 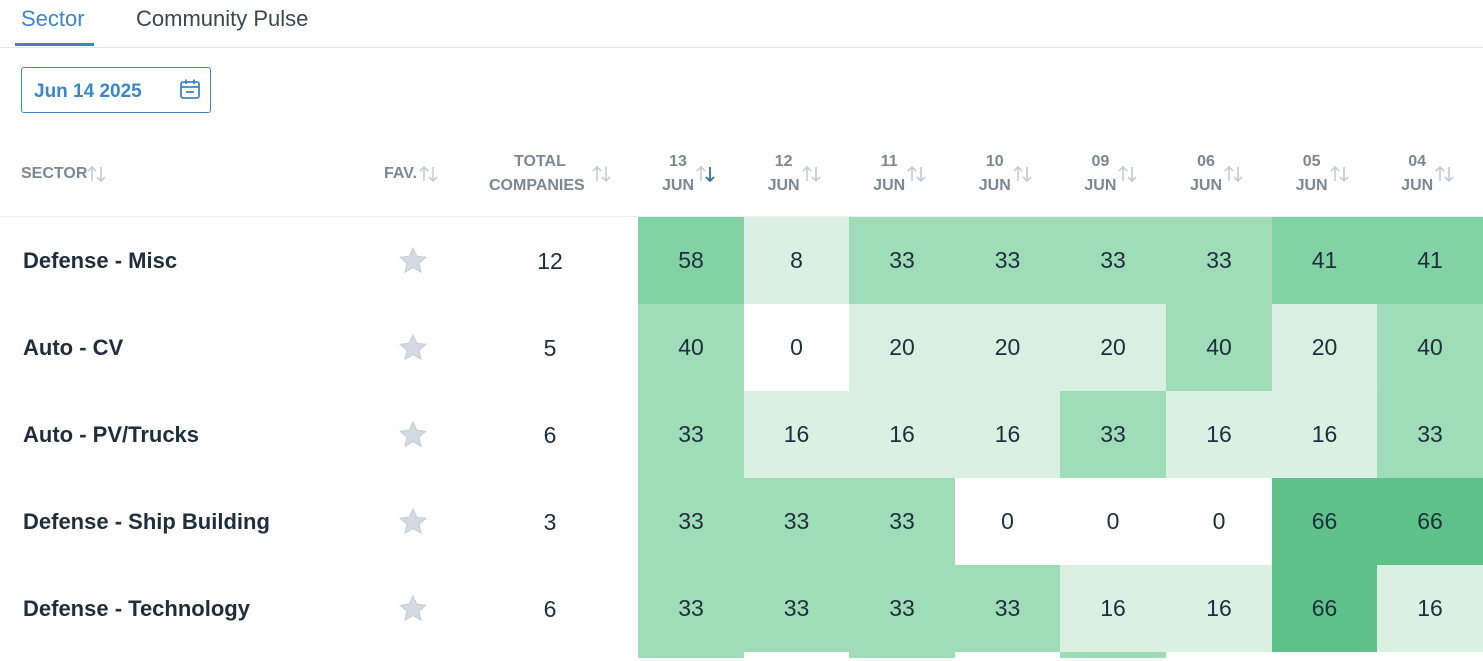 I want to click on header-divider, so click(x=741, y=216).